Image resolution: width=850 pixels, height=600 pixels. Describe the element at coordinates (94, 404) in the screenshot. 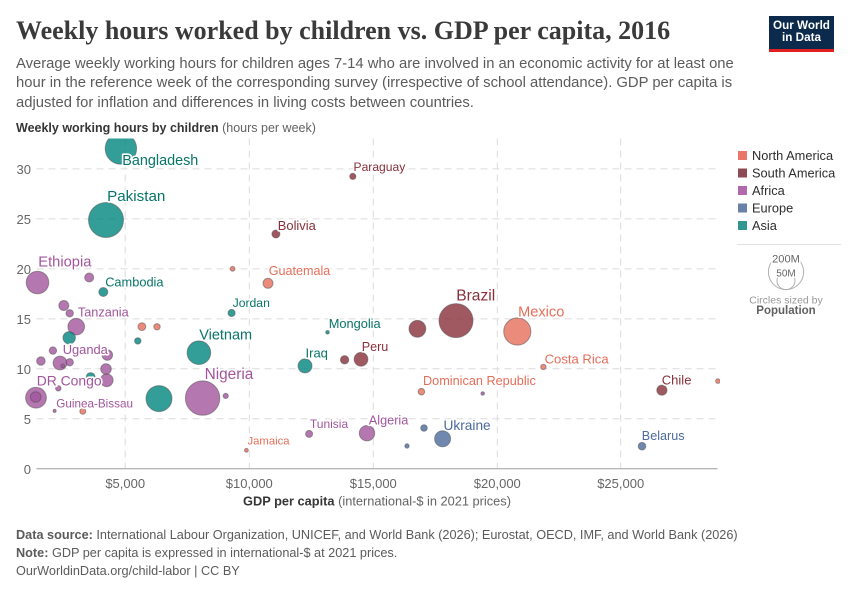

I see `svg-text: Guinea-Bissau` at that location.